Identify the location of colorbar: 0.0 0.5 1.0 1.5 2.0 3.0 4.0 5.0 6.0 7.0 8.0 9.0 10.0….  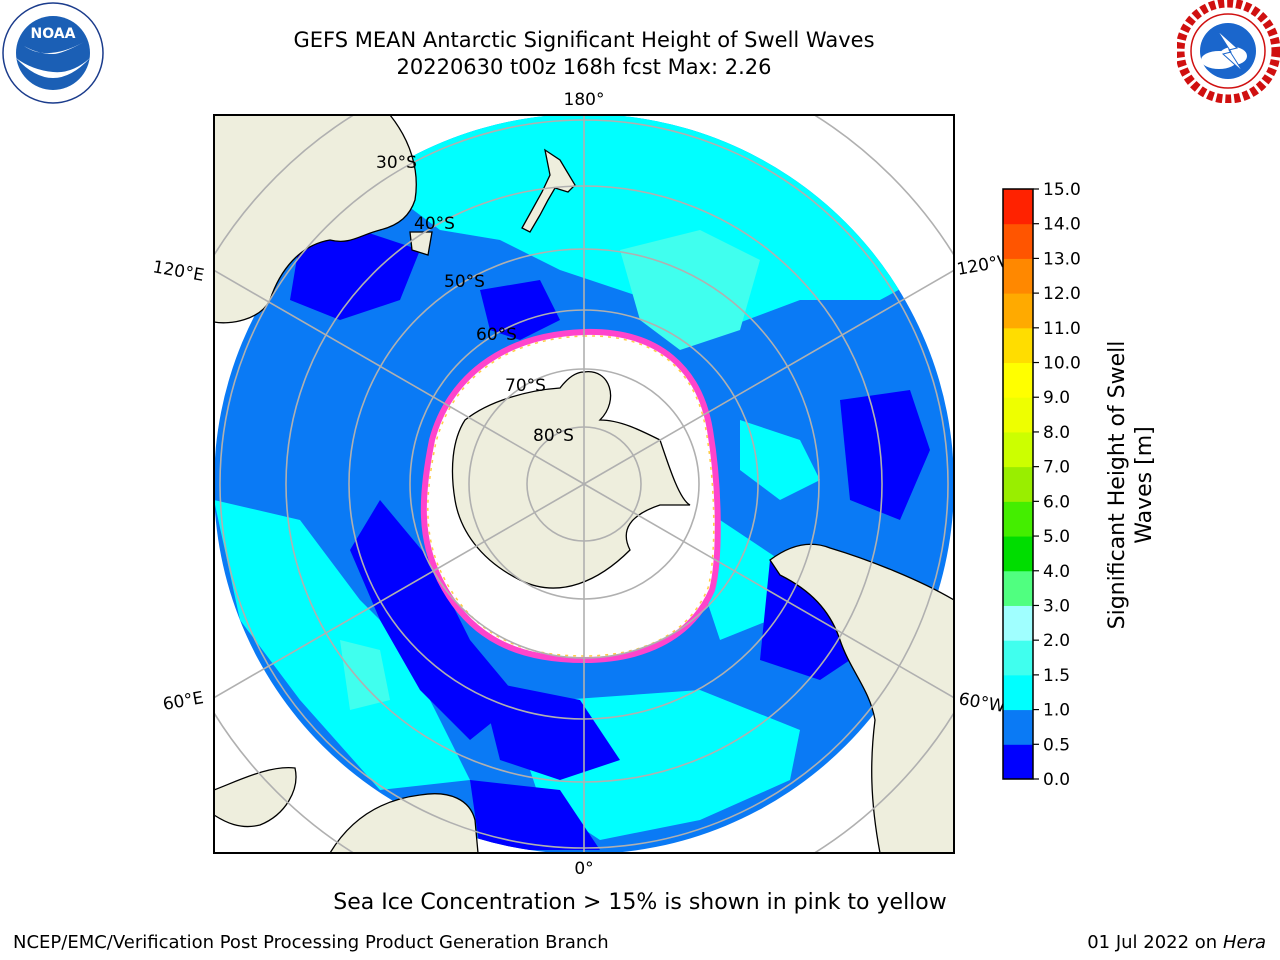
(1041, 485).